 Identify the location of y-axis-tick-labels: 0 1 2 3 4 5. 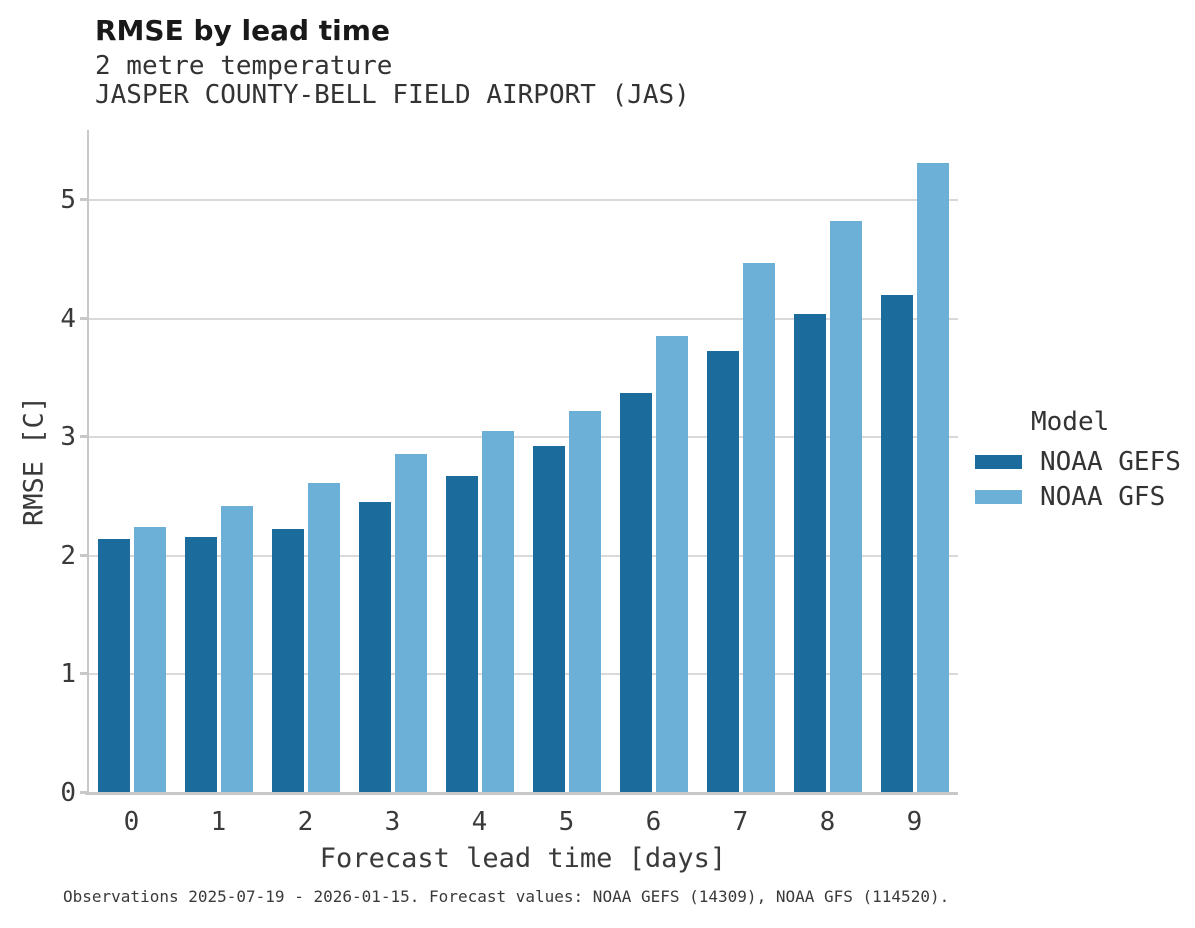
(38, 469).